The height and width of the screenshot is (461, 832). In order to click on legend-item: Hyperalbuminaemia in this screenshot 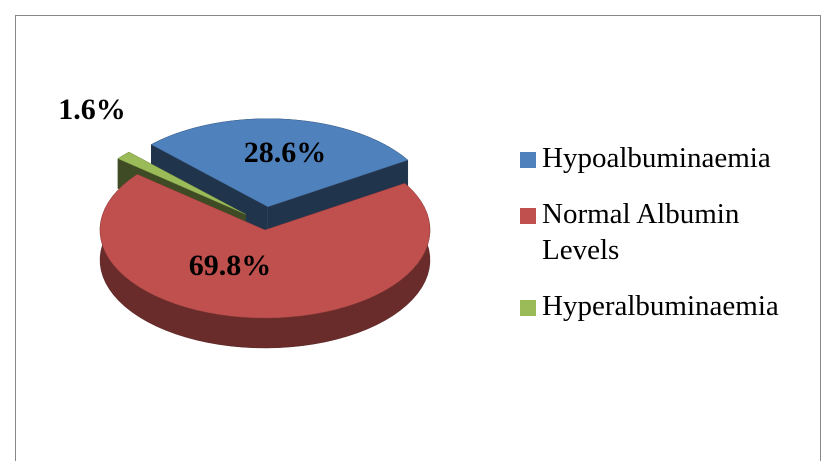, I will do `click(668, 306)`.